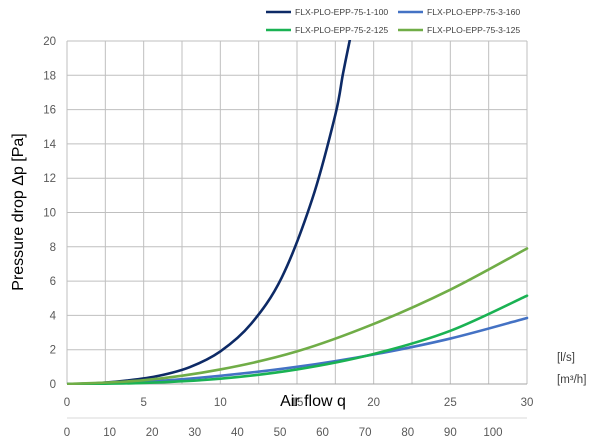 The image size is (591, 440). I want to click on x2-tick-label: 30, so click(194, 433).